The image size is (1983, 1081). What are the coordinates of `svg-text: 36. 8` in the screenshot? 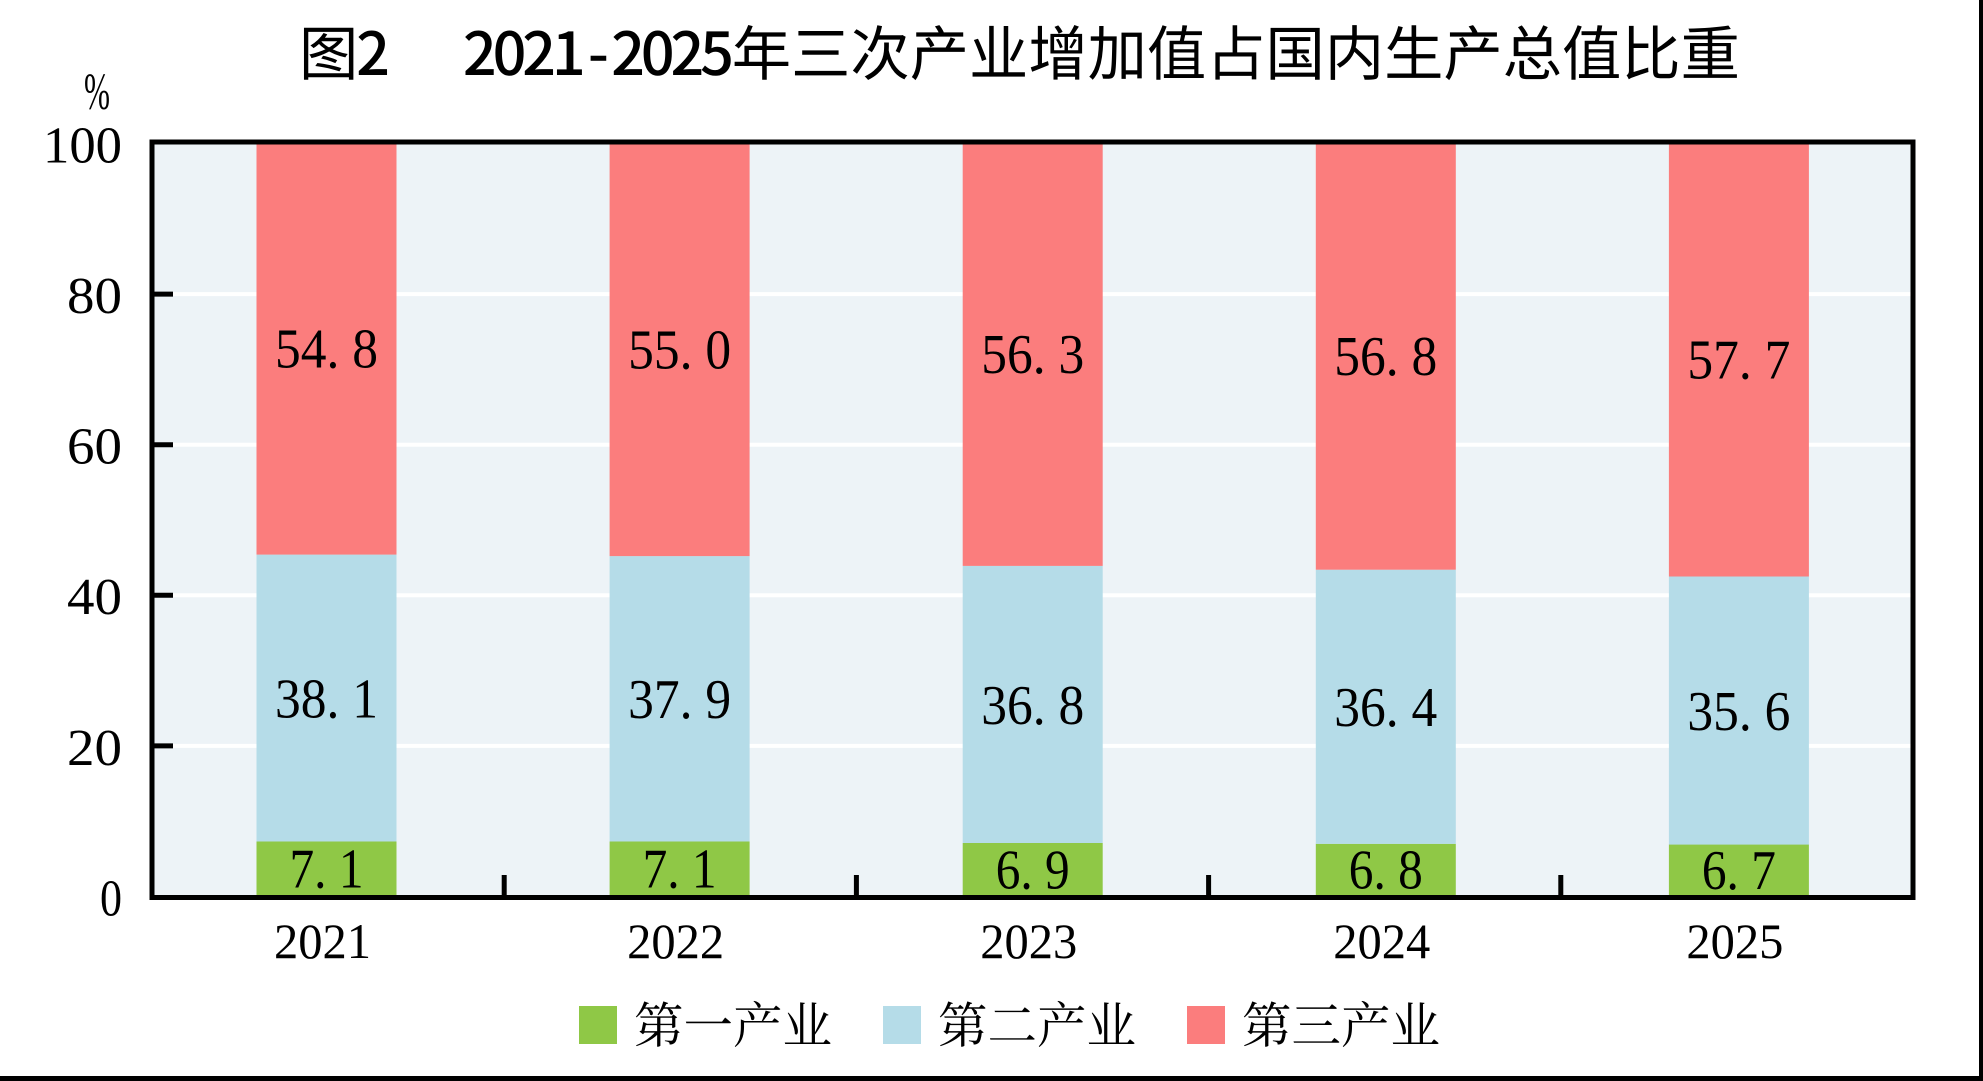 It's located at (1032, 706).